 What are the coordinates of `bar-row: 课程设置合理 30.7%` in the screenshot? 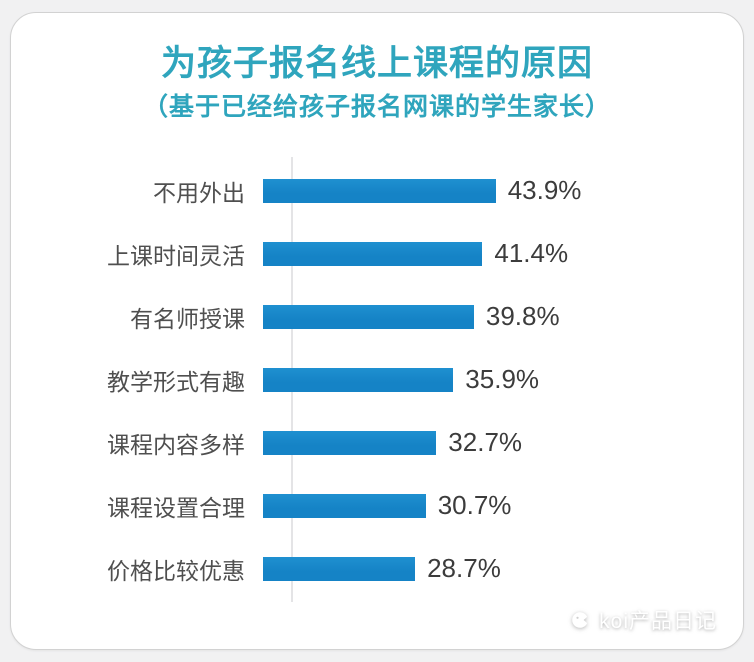 It's located at (377, 505).